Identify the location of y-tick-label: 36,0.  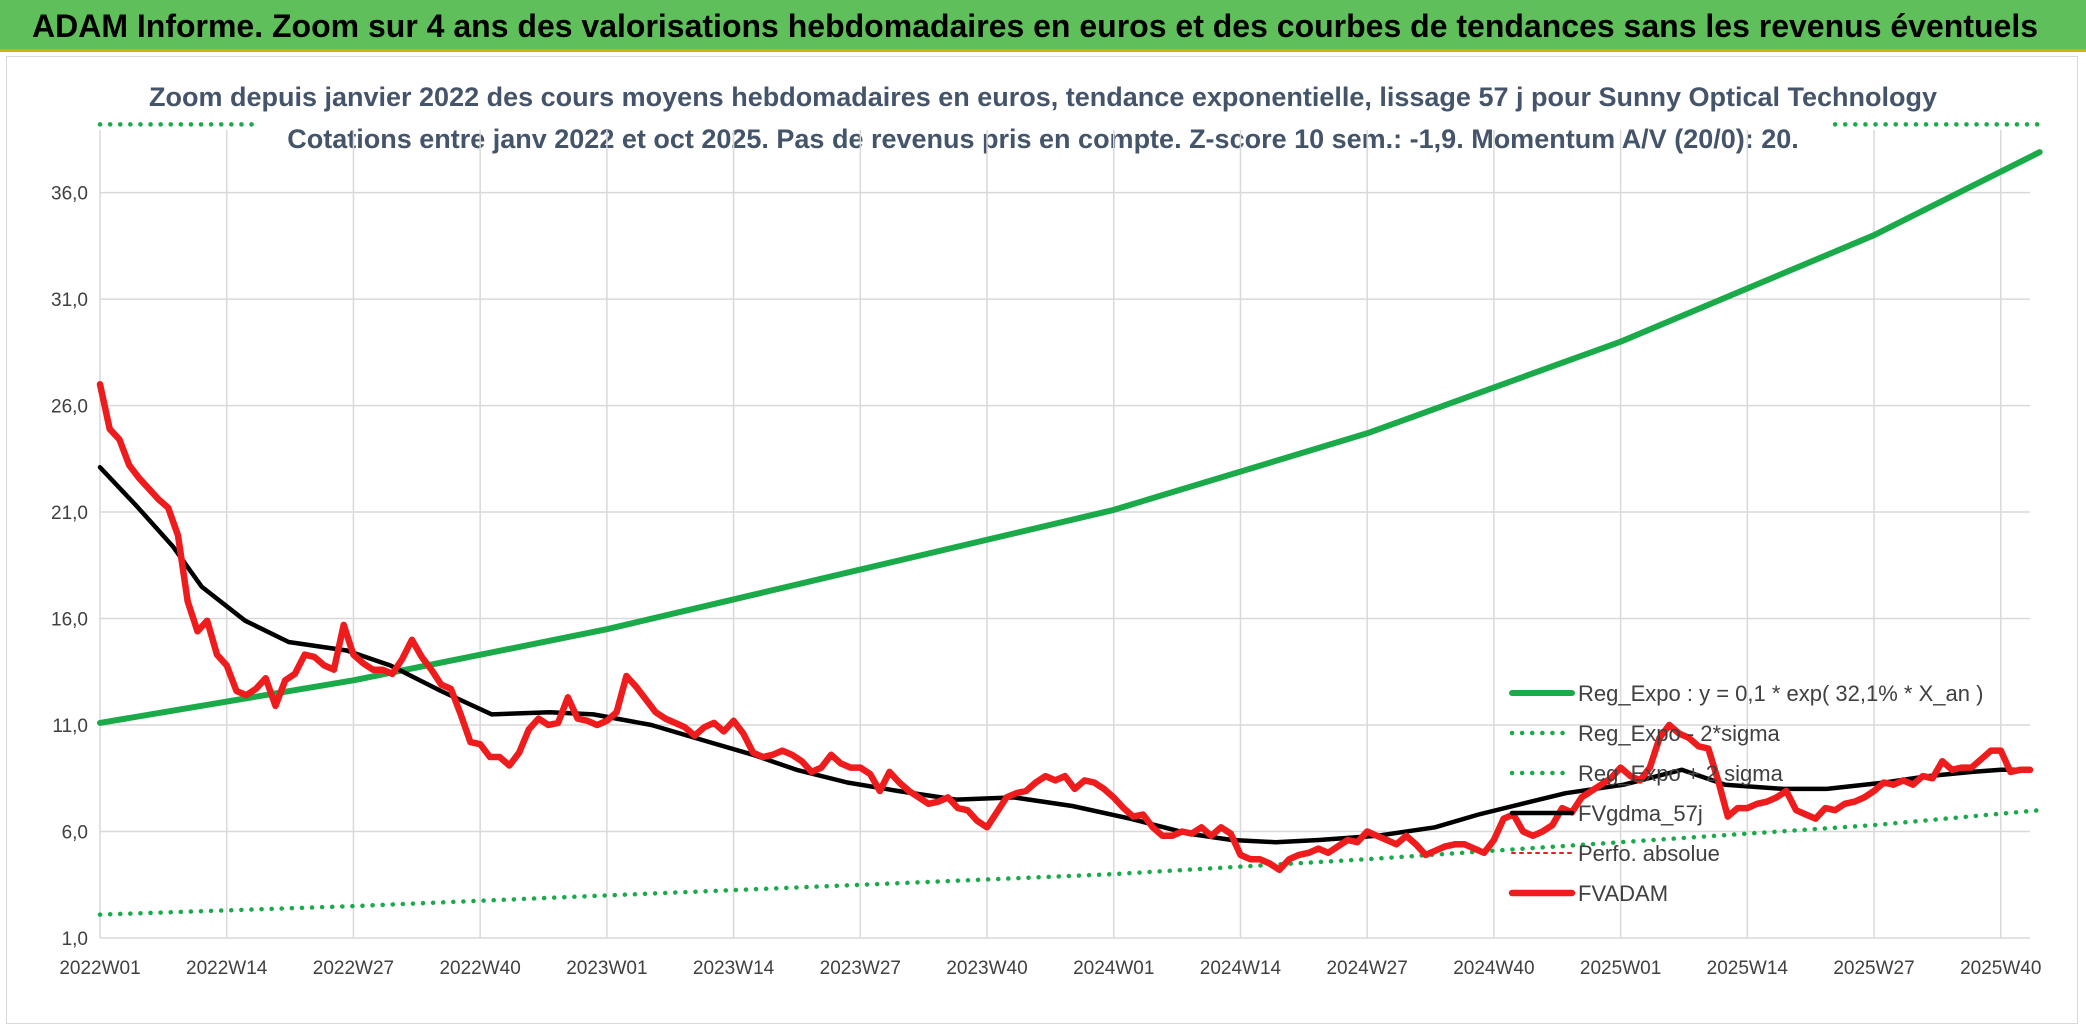
(69, 194).